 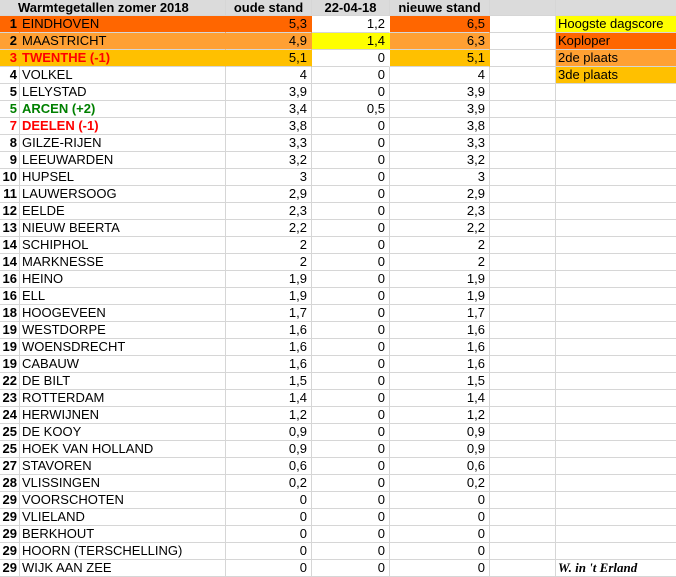 I want to click on station-cell: WIJK AAN ZEE, so click(x=123, y=568).